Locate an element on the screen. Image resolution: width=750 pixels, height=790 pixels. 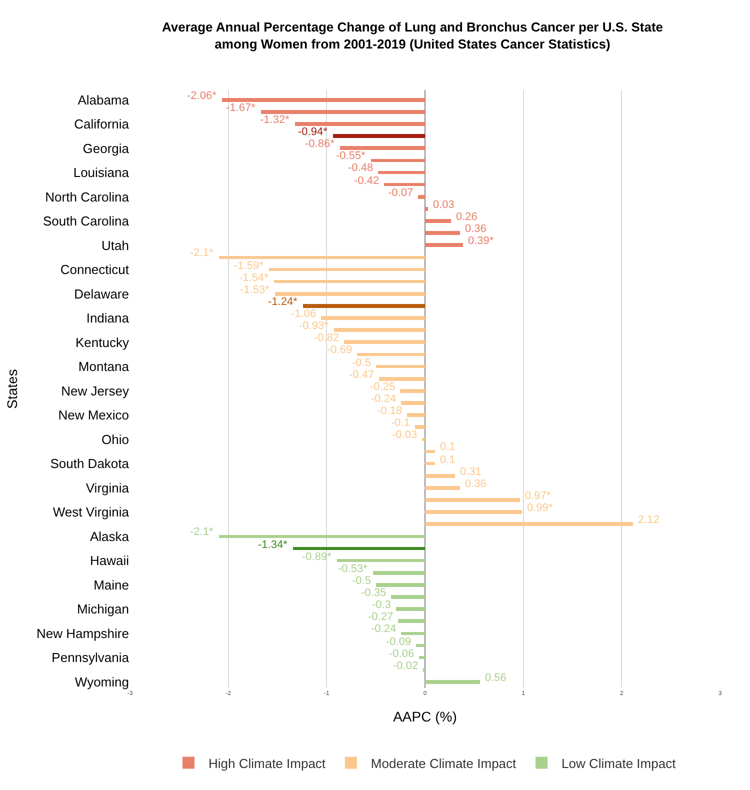
y-tick-label: Montana is located at coordinates (104, 366).